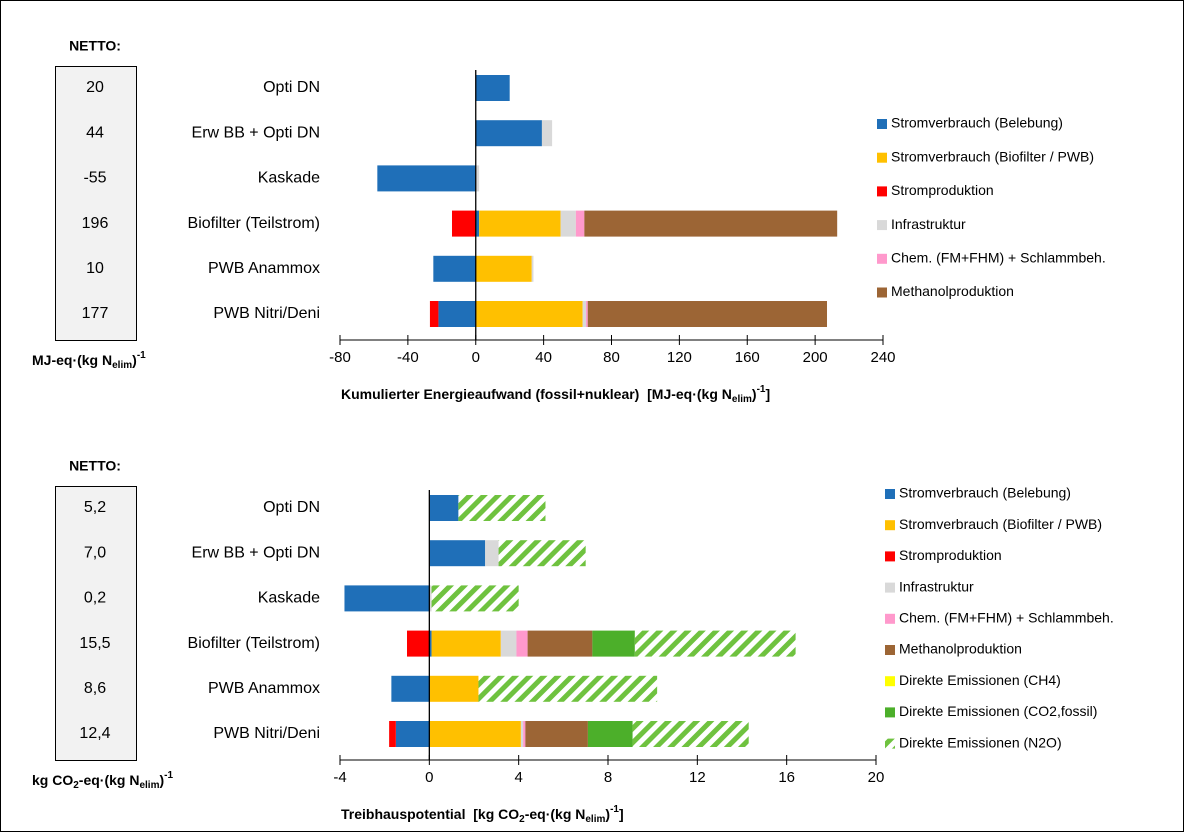 Image resolution: width=1184 pixels, height=832 pixels. I want to click on x-tick-label: 120, so click(679, 357).